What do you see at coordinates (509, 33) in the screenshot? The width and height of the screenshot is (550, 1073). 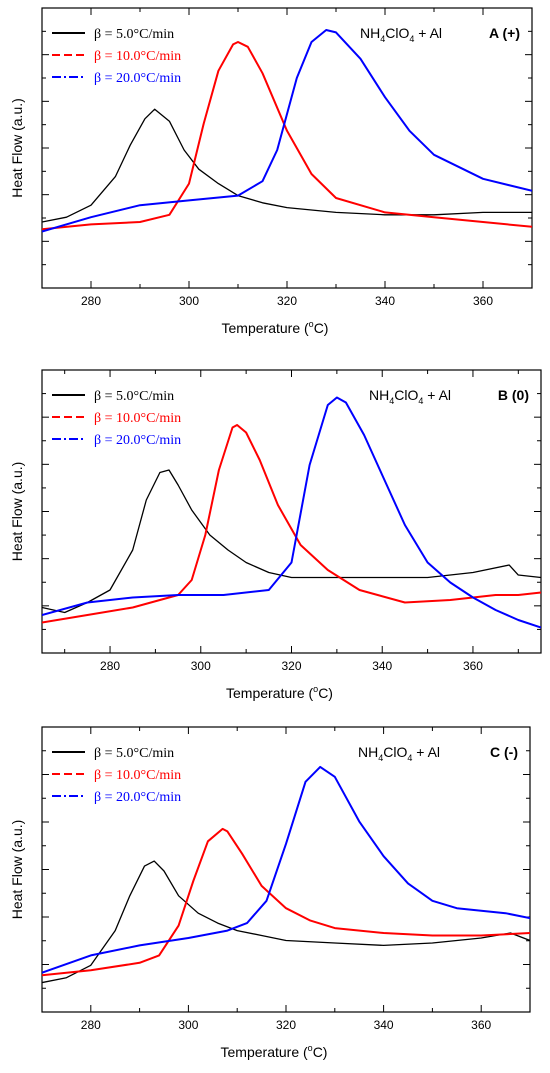 I see `panel-sign: (+)` at bounding box center [509, 33].